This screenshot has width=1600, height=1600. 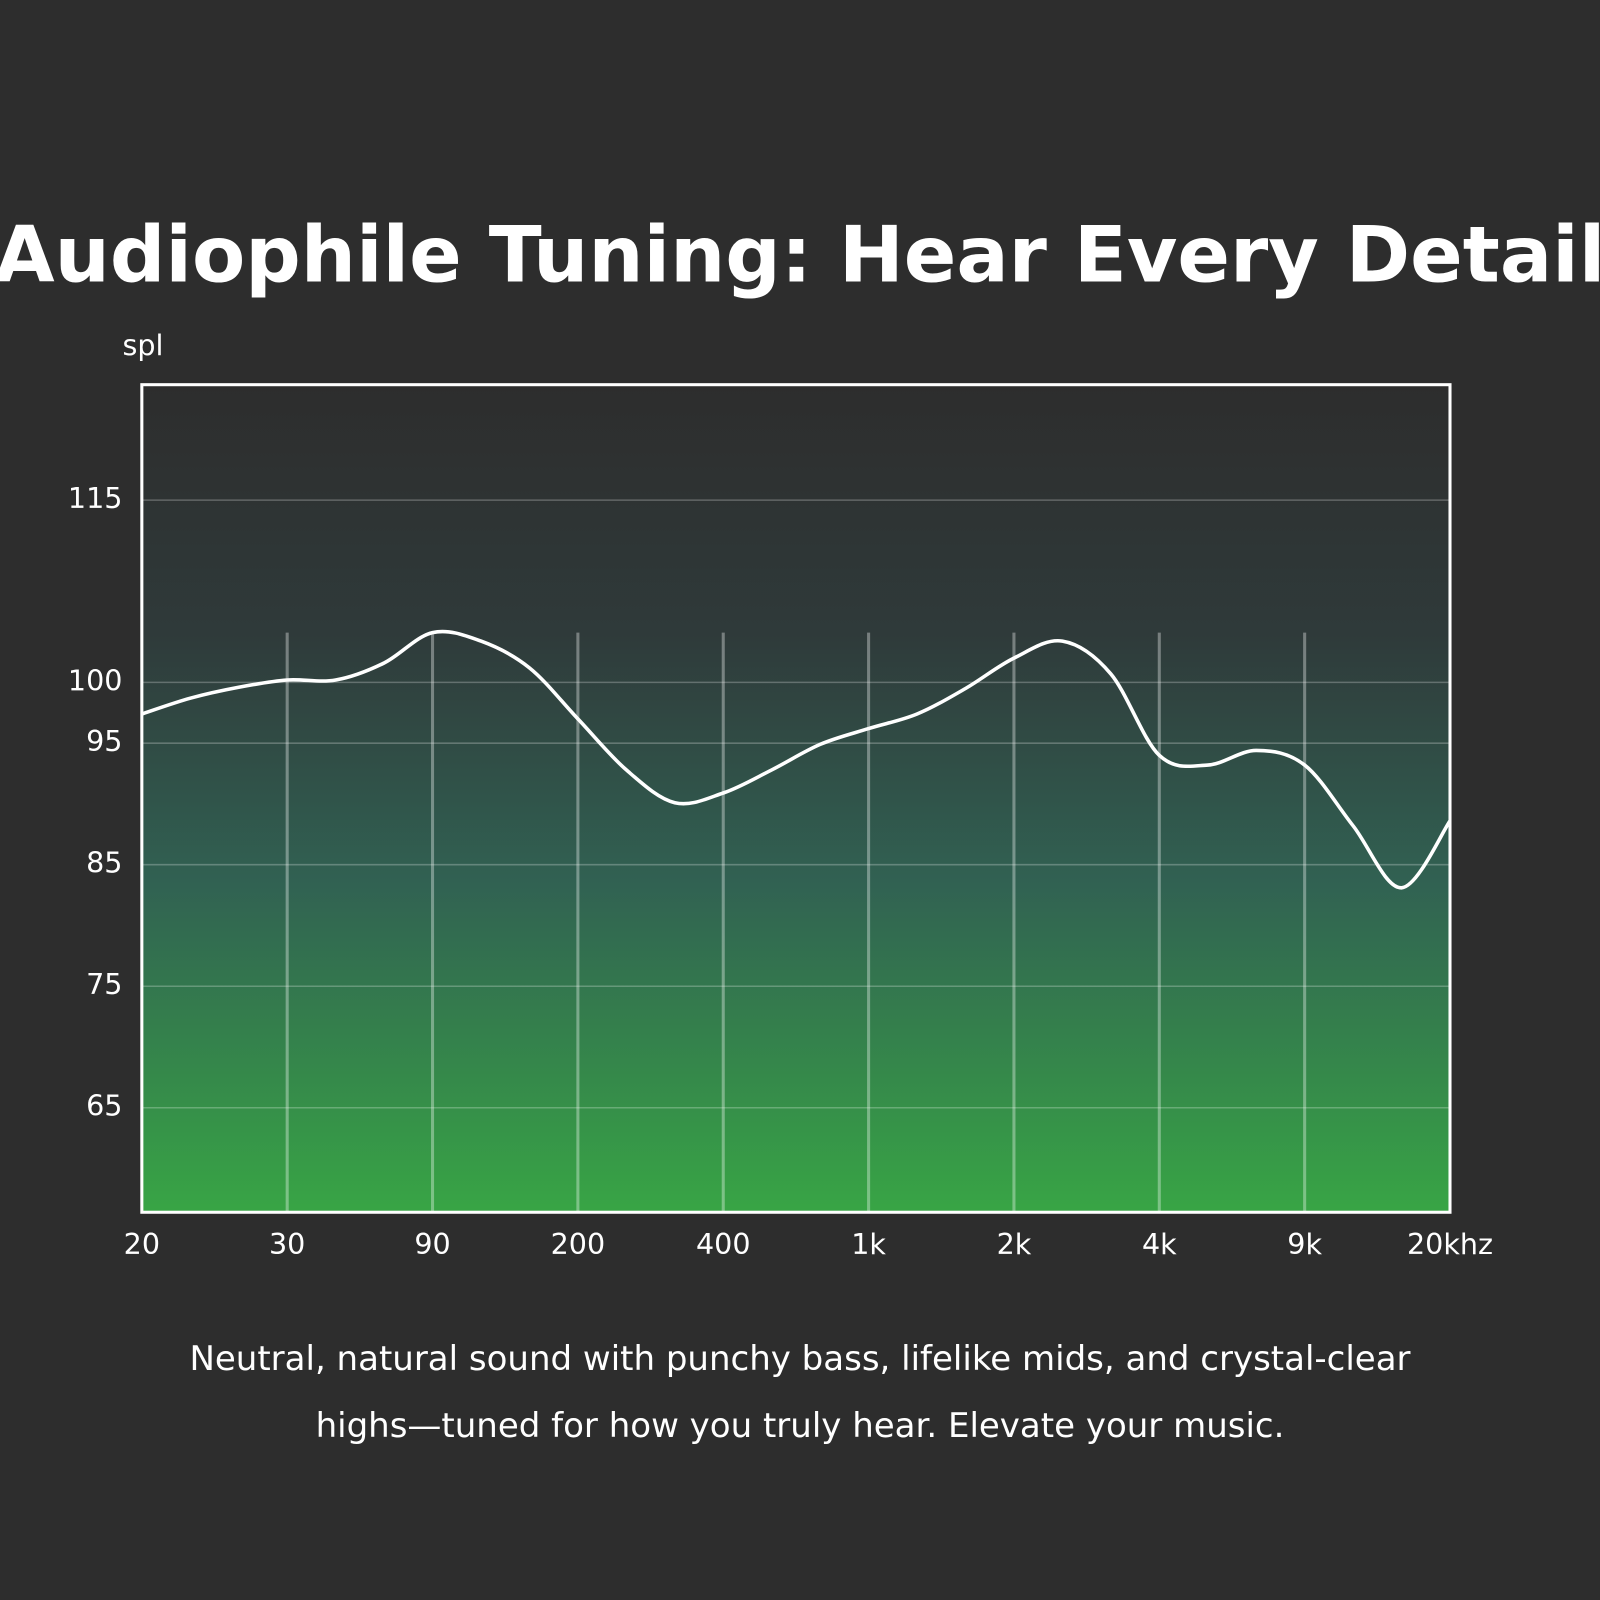 I want to click on x-tick-label: 30, so click(x=287, y=1244).